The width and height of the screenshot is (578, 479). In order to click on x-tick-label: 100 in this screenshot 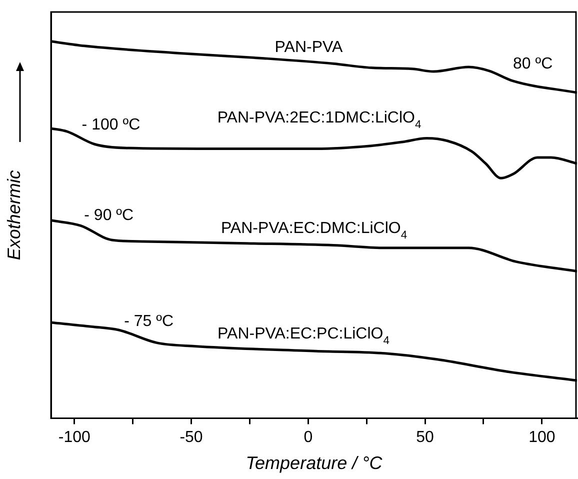, I will do `click(542, 437)`.